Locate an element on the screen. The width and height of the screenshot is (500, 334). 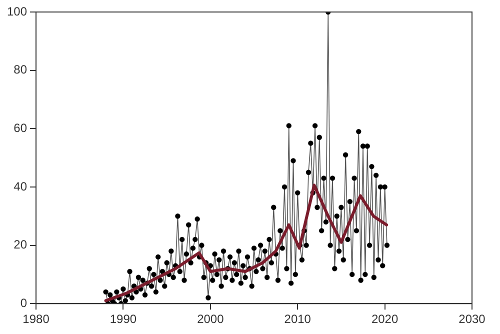
y-tick-label: 0 is located at coordinates (24, 303).